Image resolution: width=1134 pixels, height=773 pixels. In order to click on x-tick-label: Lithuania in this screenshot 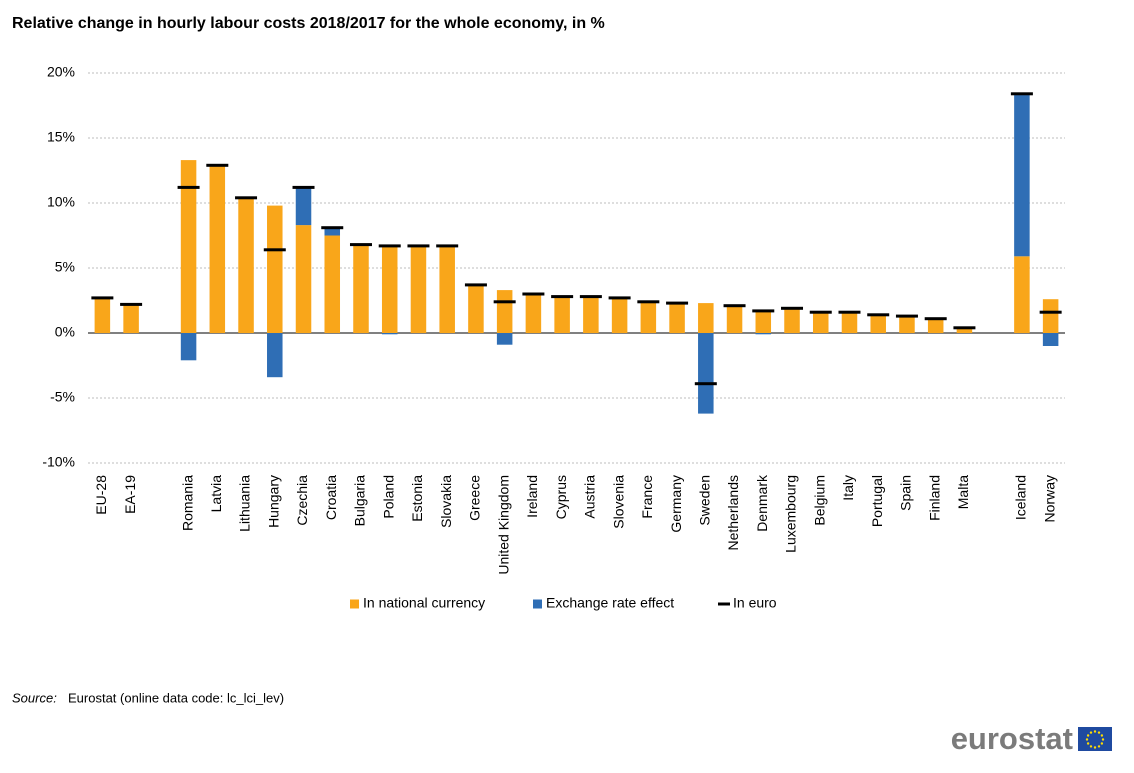, I will do `click(245, 503)`.